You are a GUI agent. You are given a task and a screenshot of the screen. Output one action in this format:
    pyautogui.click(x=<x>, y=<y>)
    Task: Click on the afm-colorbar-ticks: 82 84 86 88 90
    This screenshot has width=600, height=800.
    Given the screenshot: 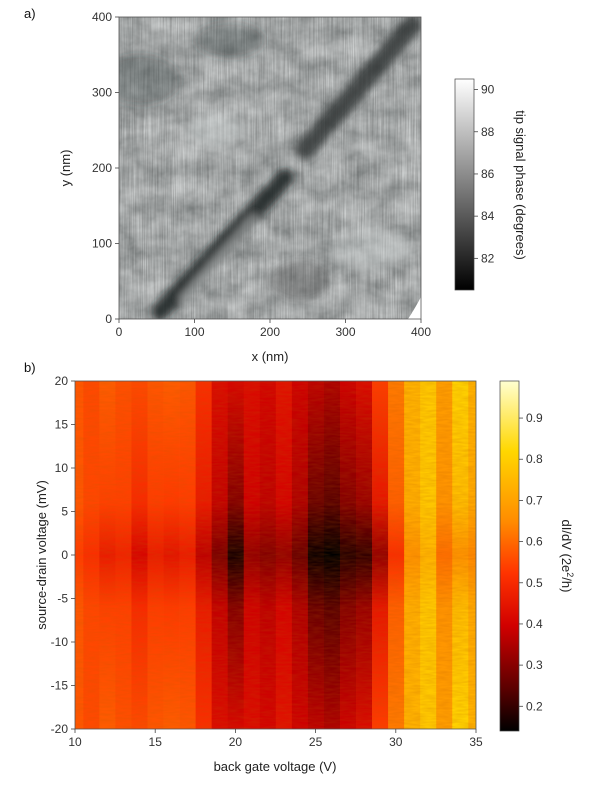 What is the action you would take?
    pyautogui.click(x=484, y=174)
    